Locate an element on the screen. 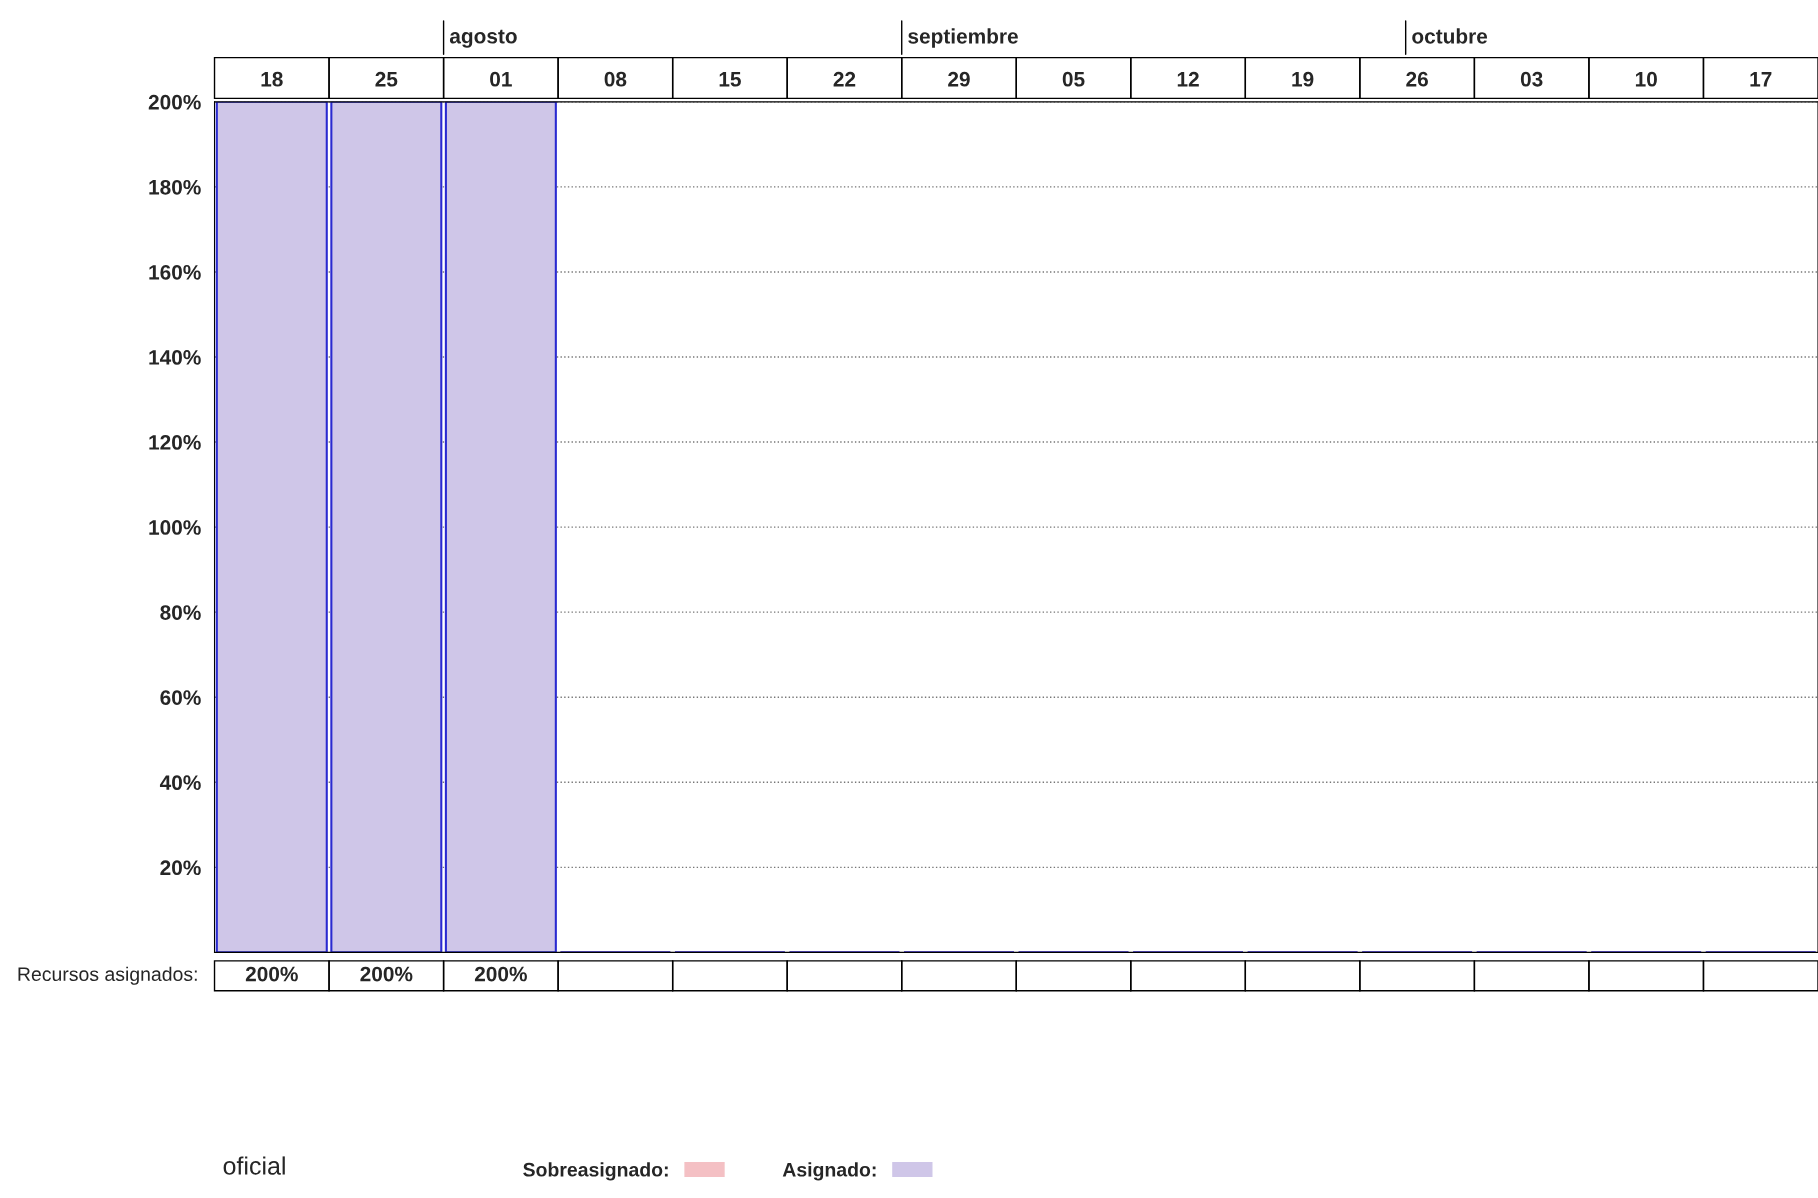 The height and width of the screenshot is (1198, 1818). x-tick-label: 26 is located at coordinates (1417, 79).